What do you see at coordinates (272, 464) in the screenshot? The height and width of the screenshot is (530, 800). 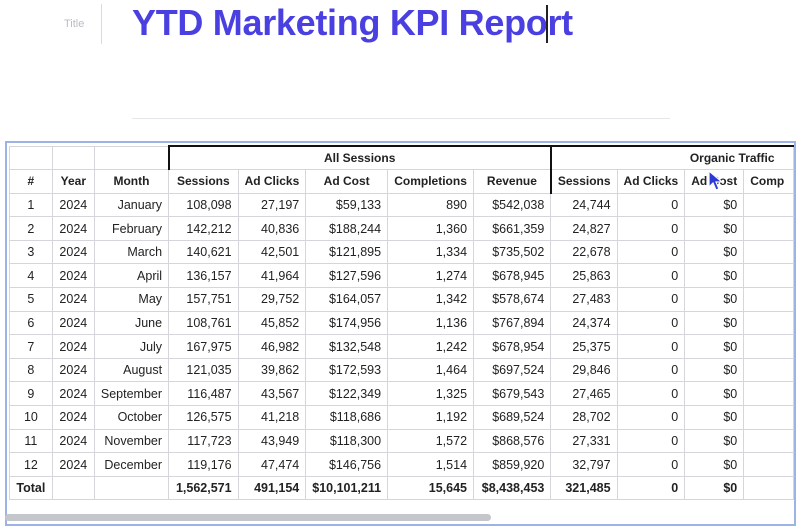 I see `col-ad-clicks-cell: 47,474` at bounding box center [272, 464].